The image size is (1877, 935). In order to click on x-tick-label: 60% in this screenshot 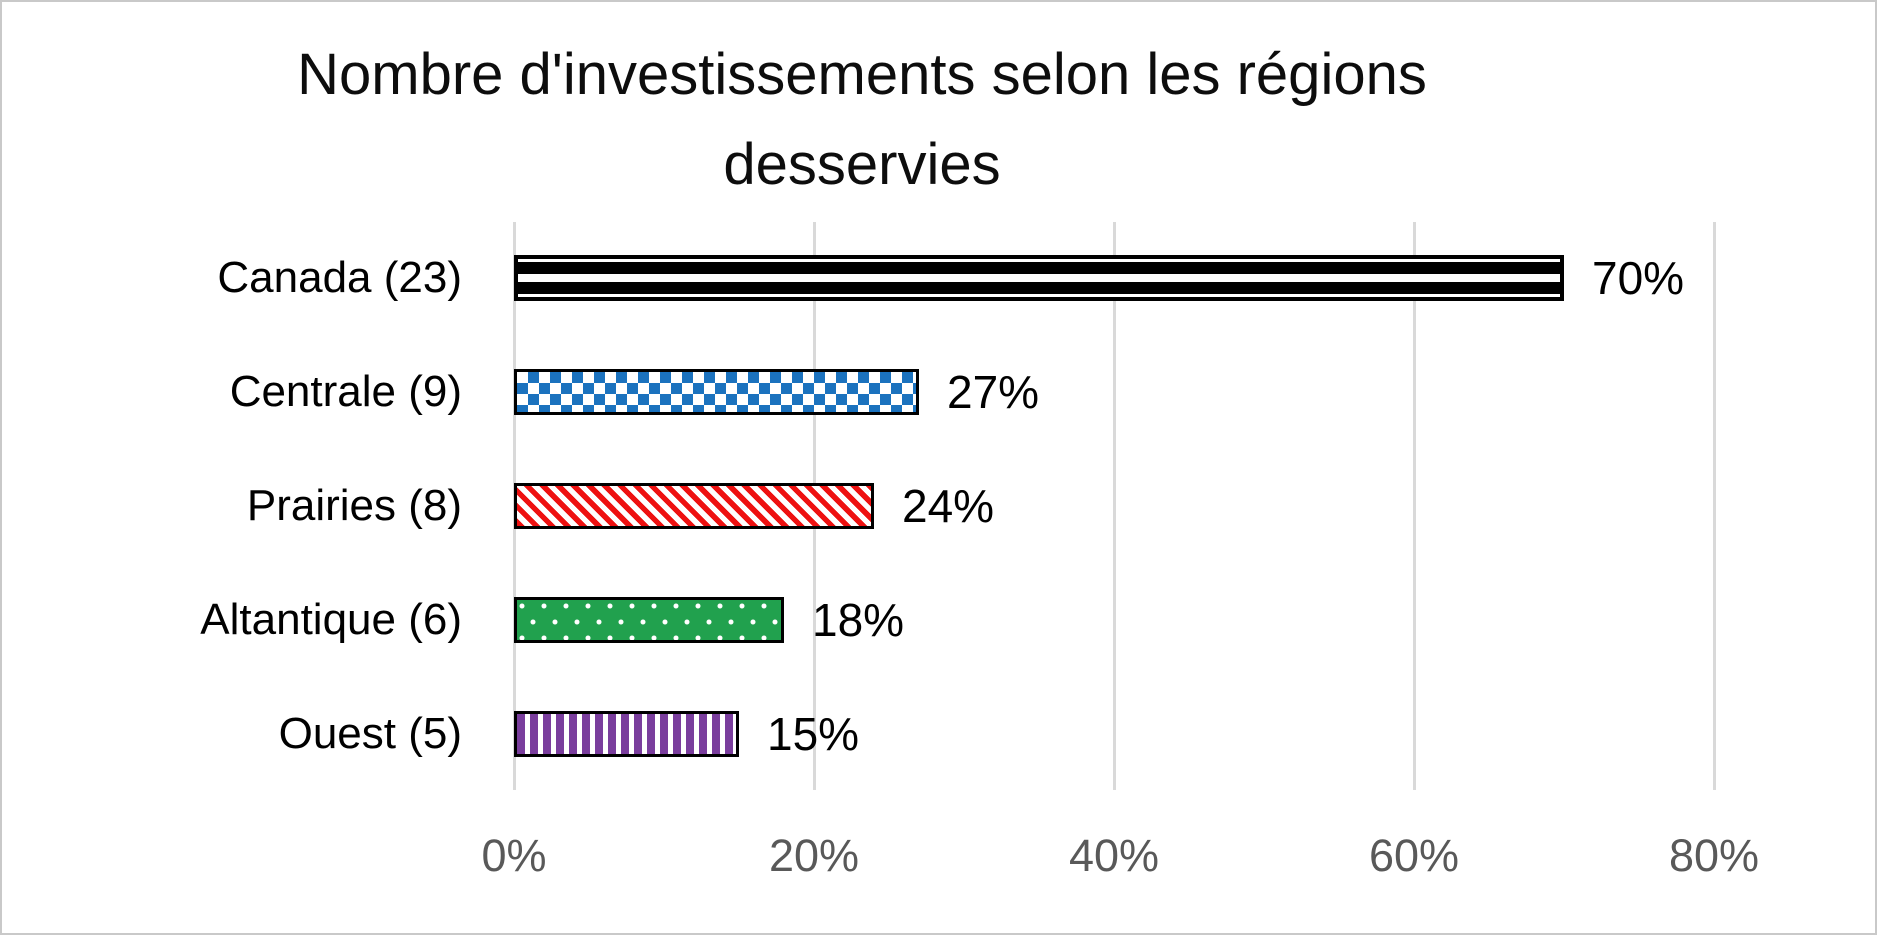, I will do `click(1414, 855)`.